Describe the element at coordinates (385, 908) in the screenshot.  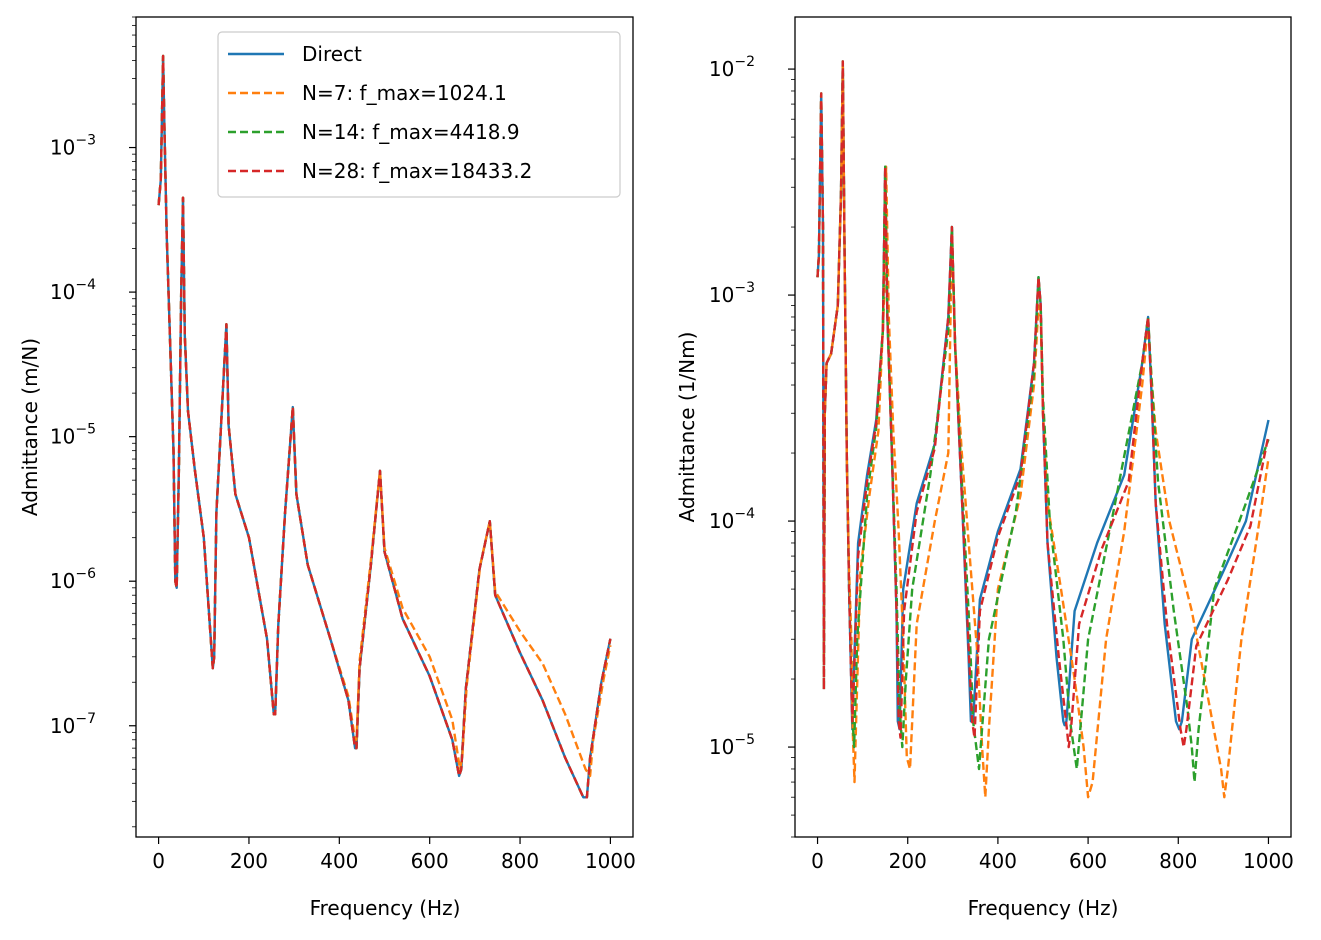
I see `left-chart-xlabel: Frequency (Hz)` at that location.